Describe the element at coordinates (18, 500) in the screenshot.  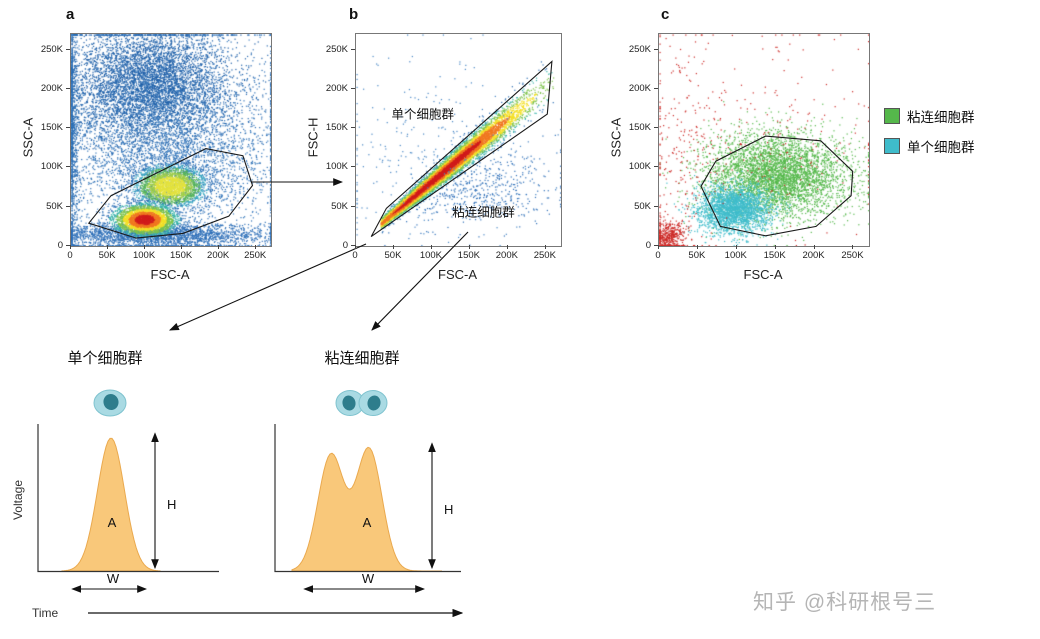
I see `voltage-axis-label: Voltage` at that location.